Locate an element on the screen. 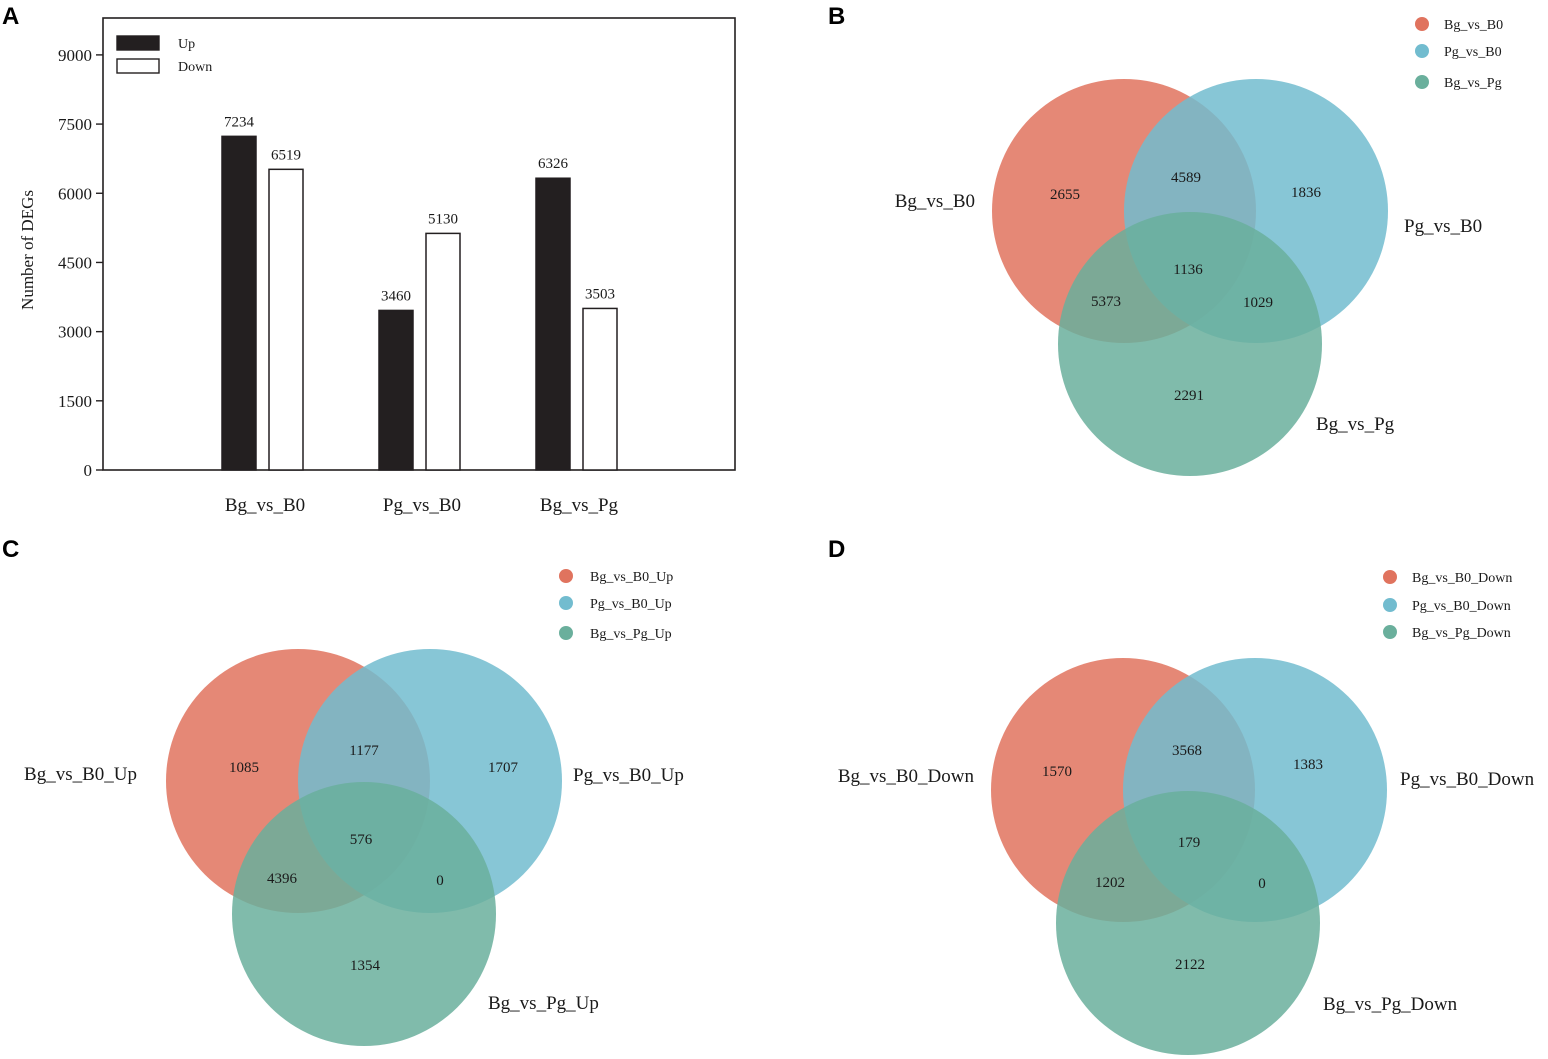 Image resolution: width=1548 pixels, height=1059 pixels. venn-region-count: 2655 is located at coordinates (1065, 195).